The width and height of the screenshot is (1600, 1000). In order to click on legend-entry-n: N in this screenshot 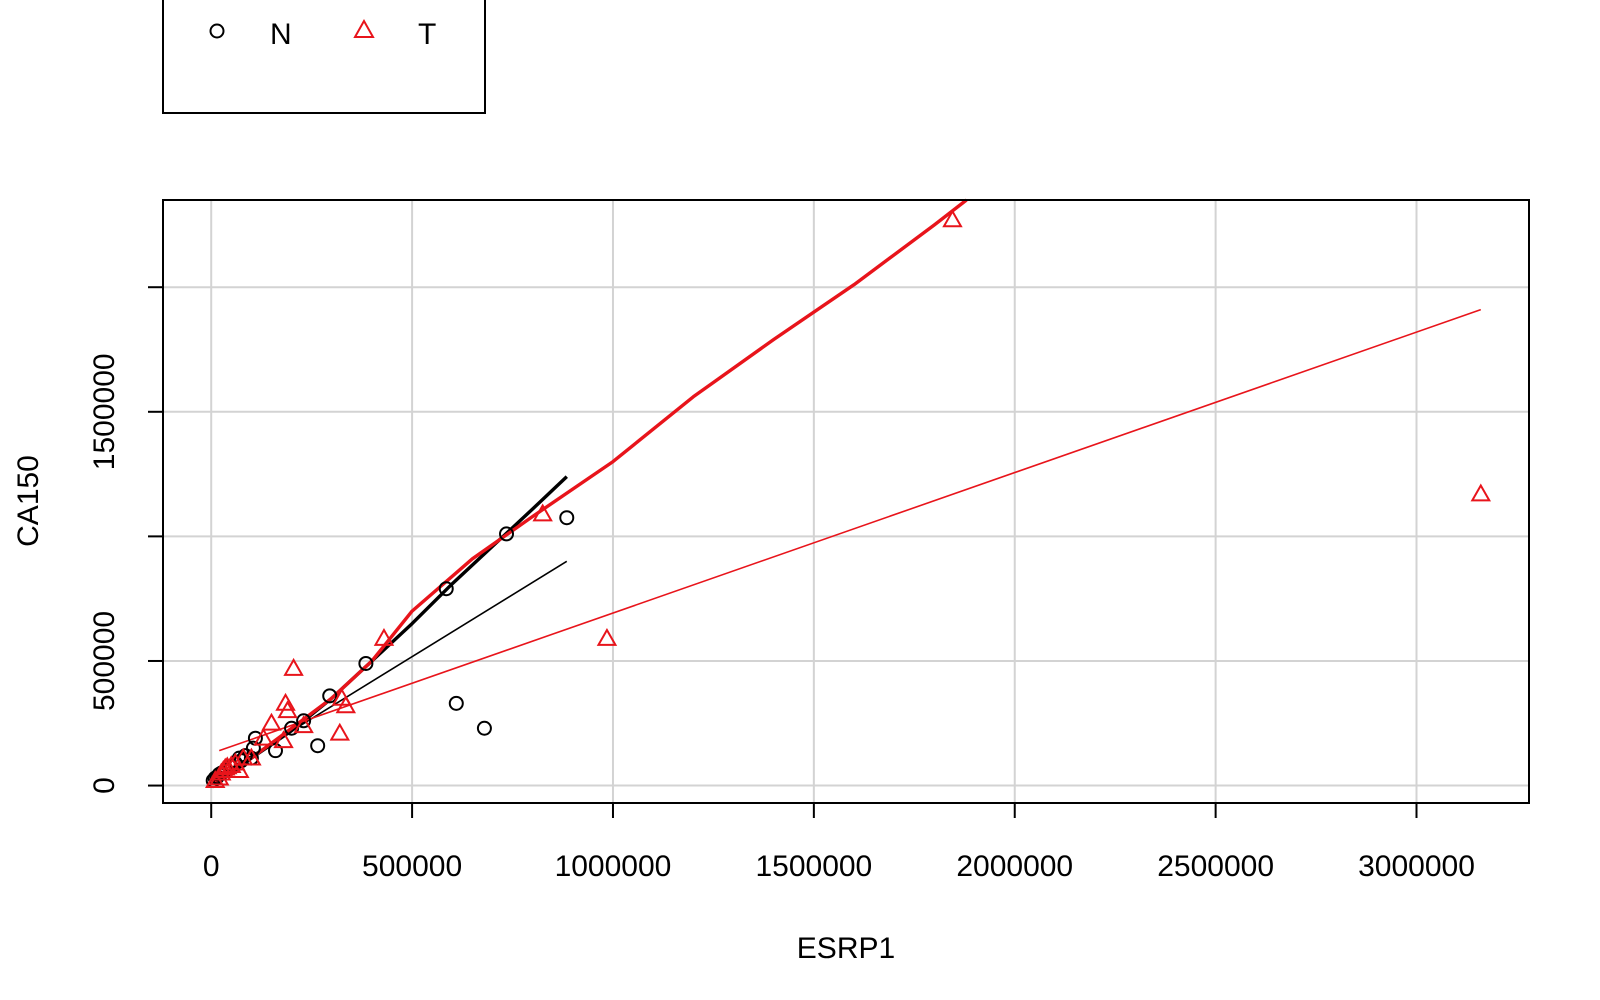, I will do `click(250, 34)`.